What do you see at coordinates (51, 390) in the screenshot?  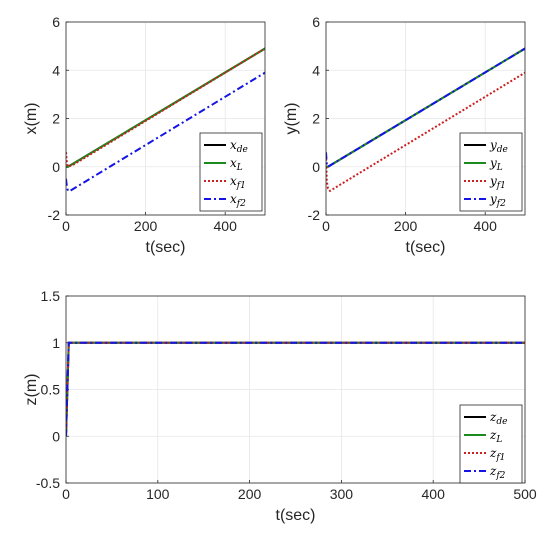 I see `y-tick-label: 0.5` at bounding box center [51, 390].